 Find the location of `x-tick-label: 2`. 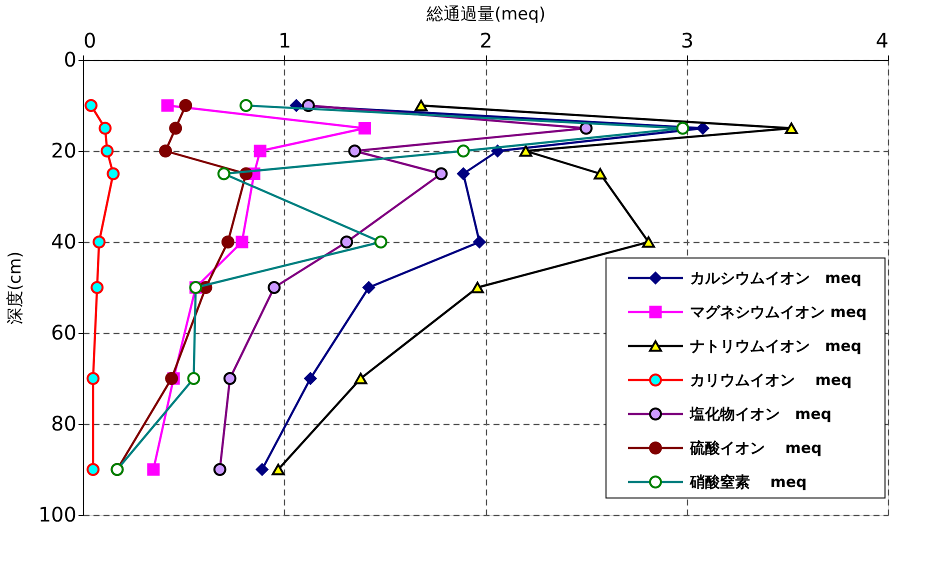

x-tick-label: 2 is located at coordinates (486, 40).